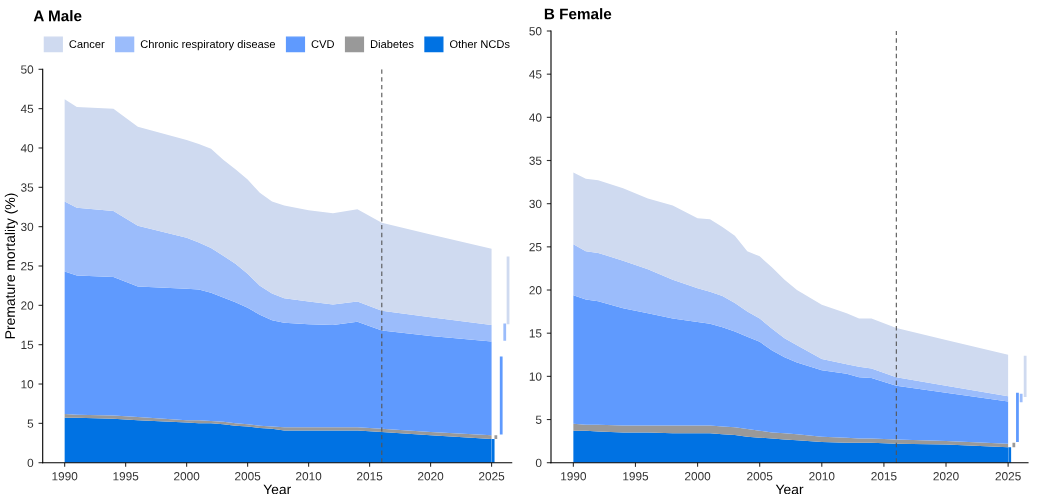 The image size is (1051, 494). What do you see at coordinates (11, 266) in the screenshot?
I see `y-axis-title: Premature mortality (%)` at bounding box center [11, 266].